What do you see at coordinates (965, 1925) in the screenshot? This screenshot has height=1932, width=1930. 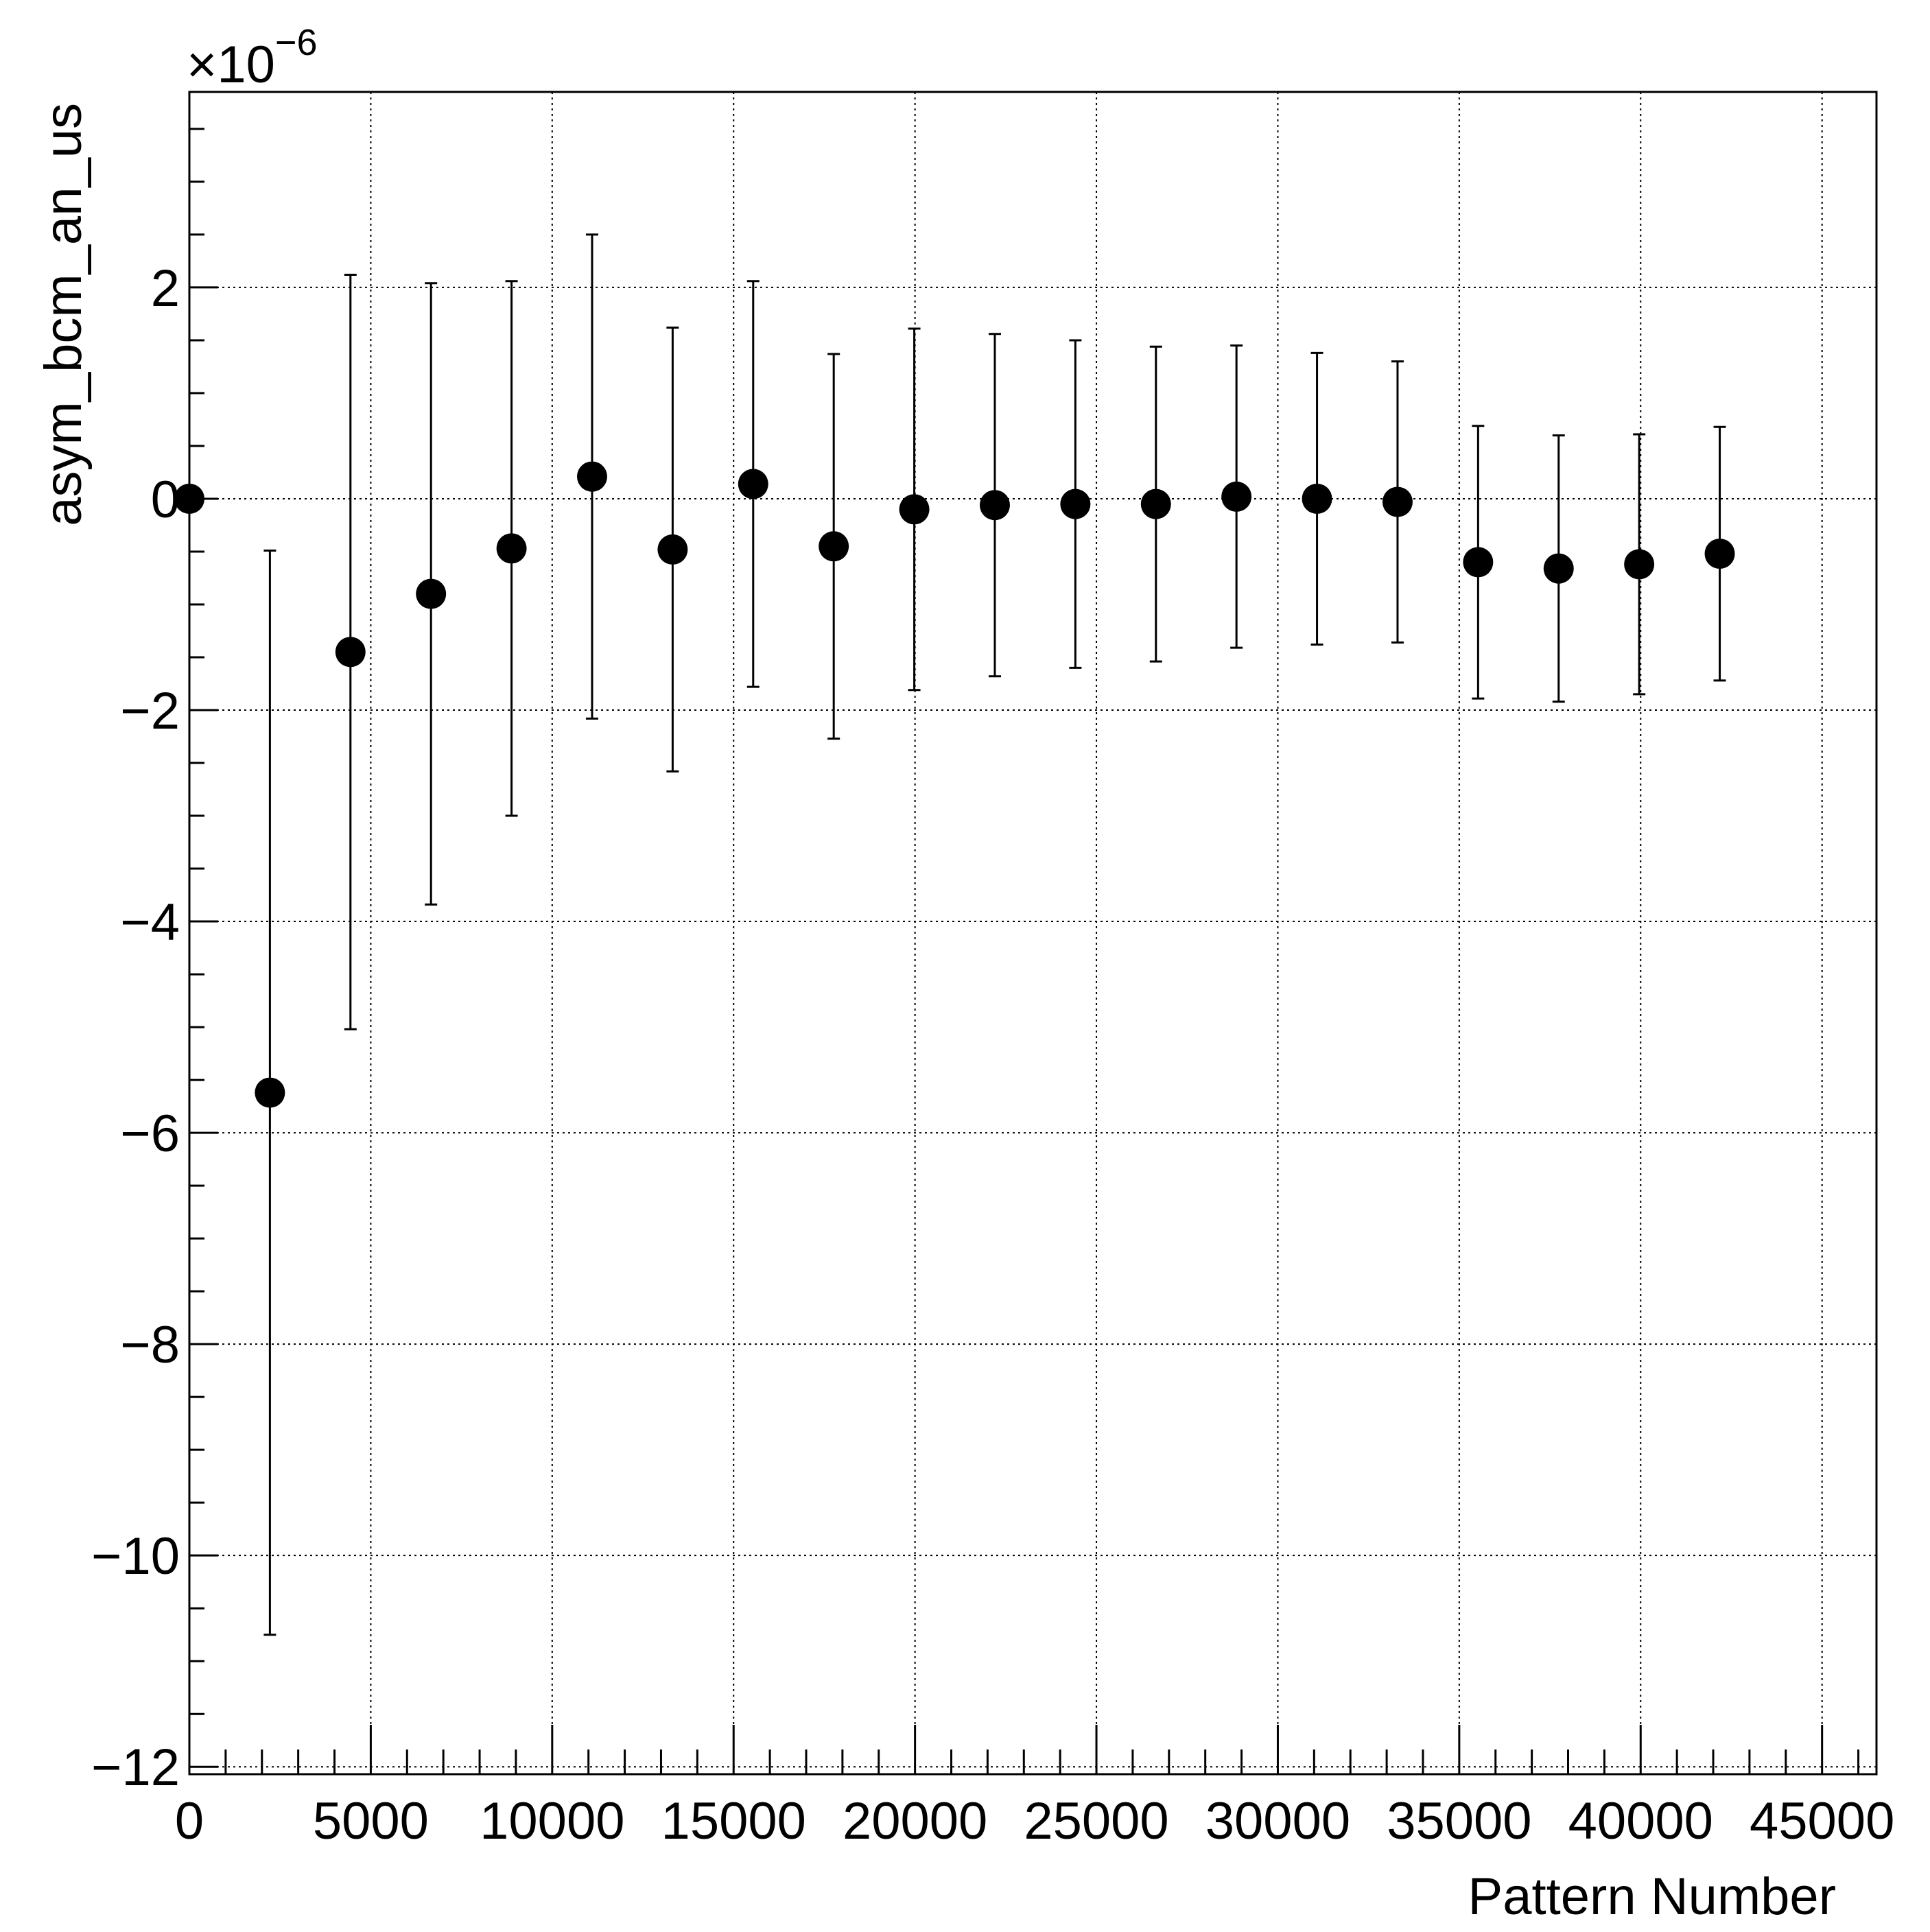 I see `bottom-title: un7001_000_integrated_convergence_ana` at bounding box center [965, 1925].